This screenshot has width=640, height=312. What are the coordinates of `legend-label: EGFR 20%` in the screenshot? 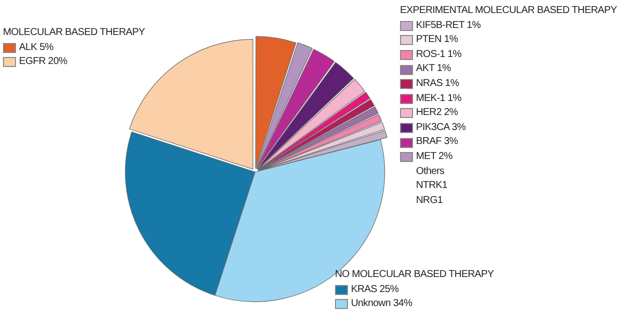 It's located at (43, 62).